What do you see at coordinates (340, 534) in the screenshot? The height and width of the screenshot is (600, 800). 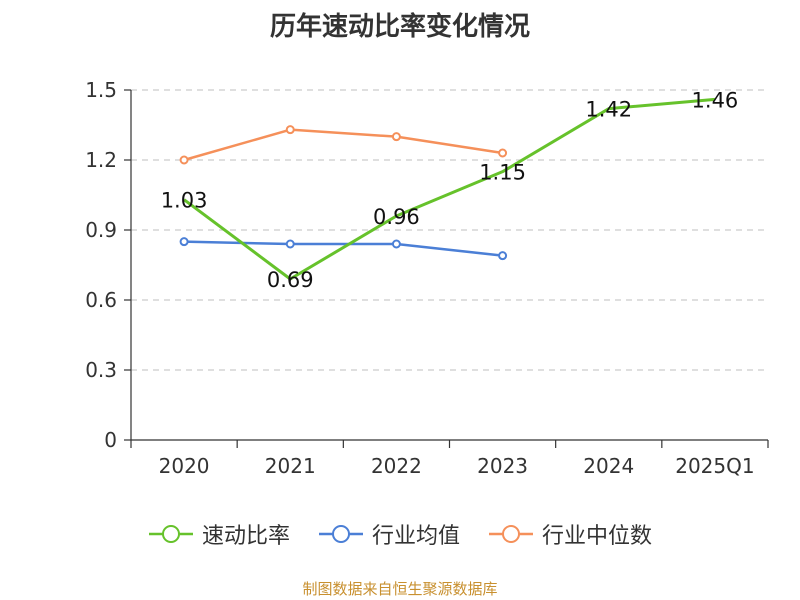 I see `legend-swatch-industry-mean` at bounding box center [340, 534].